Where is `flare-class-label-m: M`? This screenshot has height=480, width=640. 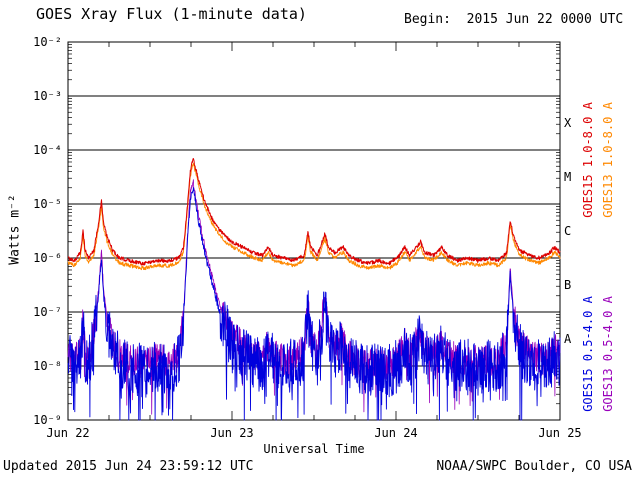 flare-class-label-m: M is located at coordinates (568, 177).